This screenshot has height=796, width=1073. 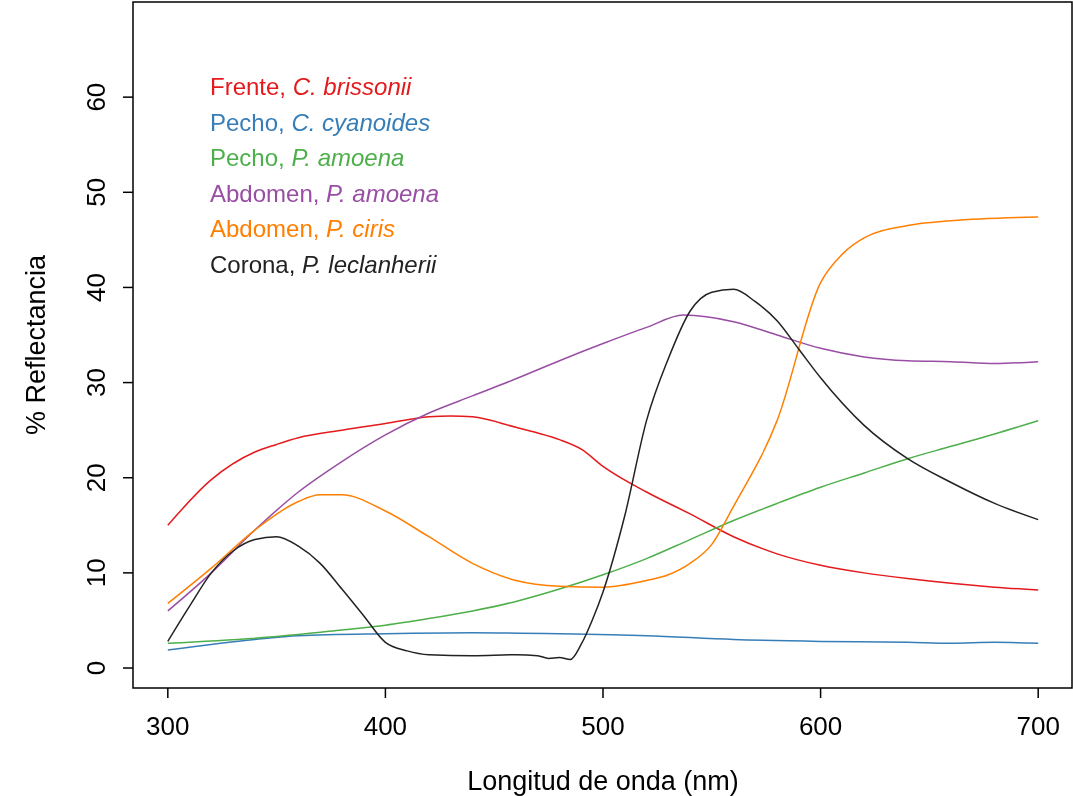 What do you see at coordinates (96, 573) in the screenshot?
I see `y-tick-label: 10` at bounding box center [96, 573].